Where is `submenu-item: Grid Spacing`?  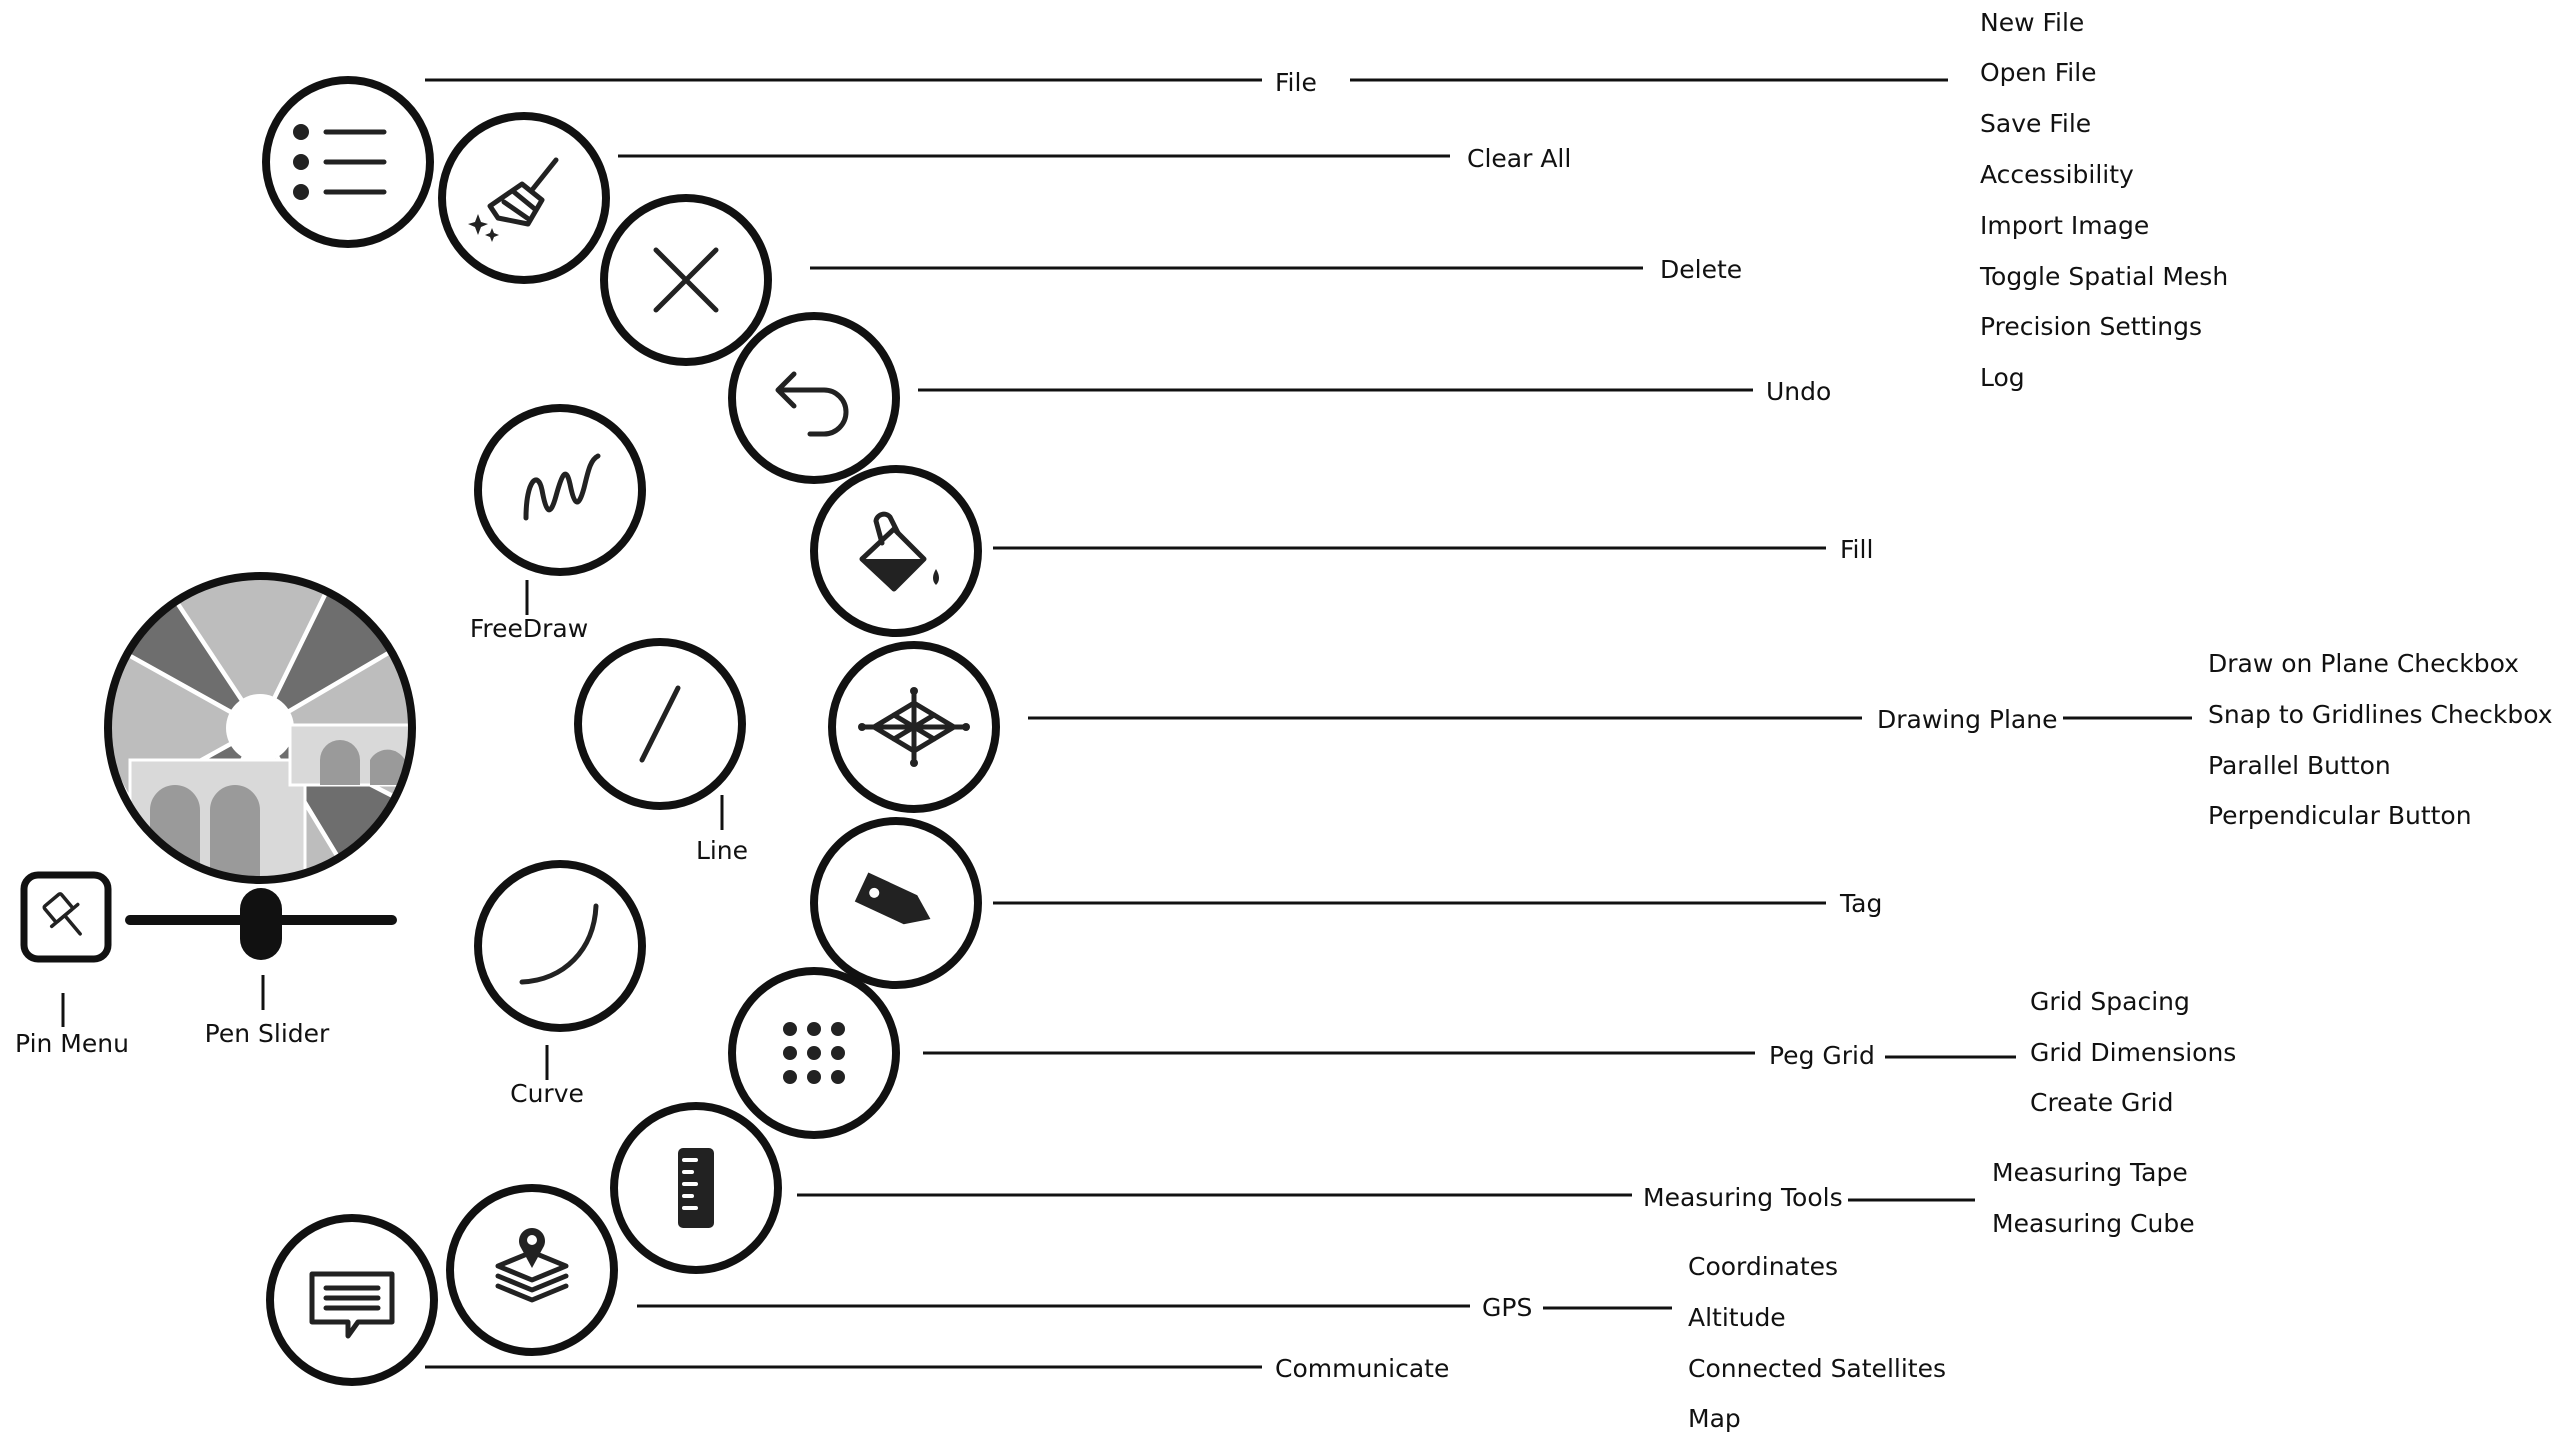 submenu-item: Grid Spacing is located at coordinates (2110, 1001).